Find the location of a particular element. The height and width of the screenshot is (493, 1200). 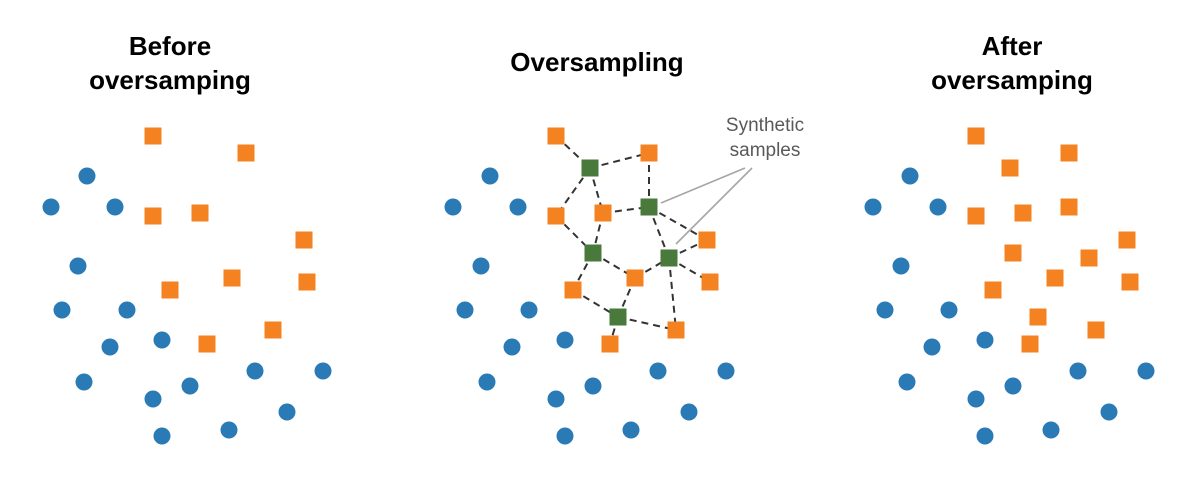

oversampling-panel-title: Oversampling is located at coordinates (597, 62).